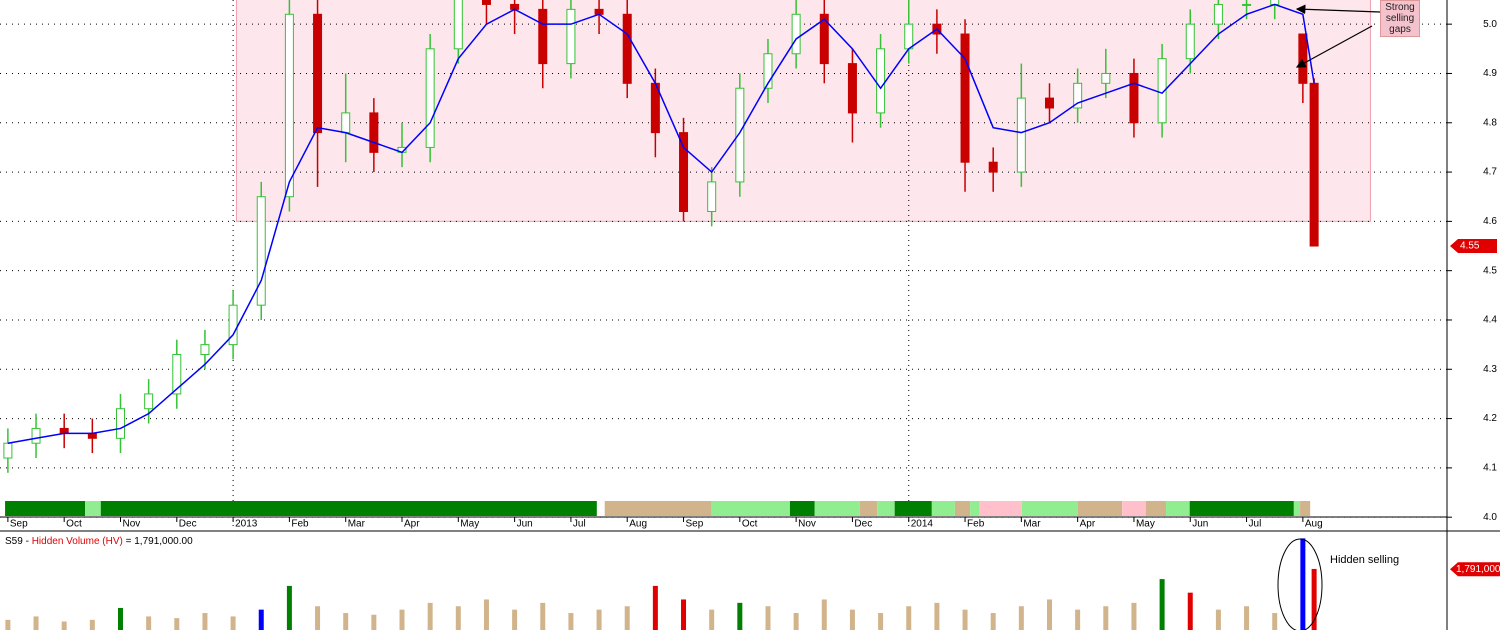 This screenshot has width=1500, height=630. Describe the element at coordinates (1490, 369) in the screenshot. I see `y-tick-label: 4.3` at that location.